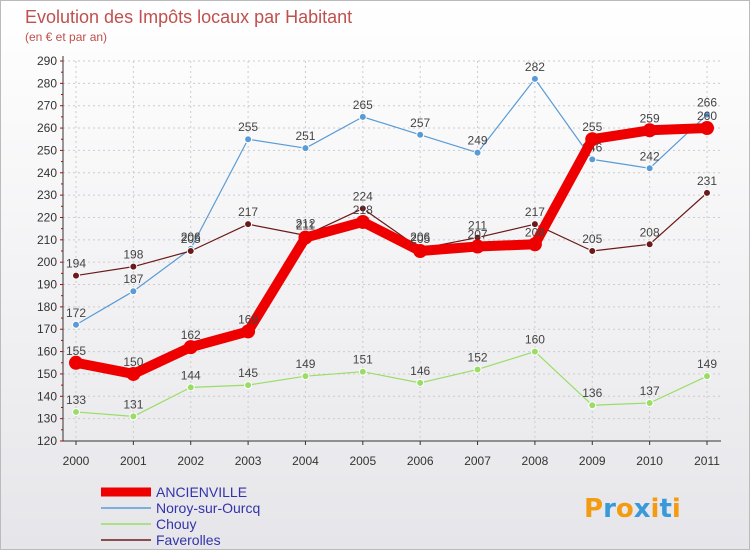 The width and height of the screenshot is (750, 551). I want to click on legend-label: ANCIENVILLE, so click(201, 492).